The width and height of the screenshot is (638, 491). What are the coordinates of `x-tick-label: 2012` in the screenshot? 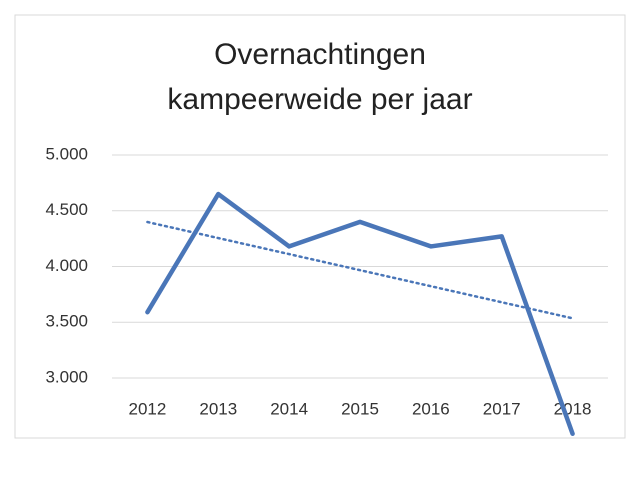 It's located at (148, 408).